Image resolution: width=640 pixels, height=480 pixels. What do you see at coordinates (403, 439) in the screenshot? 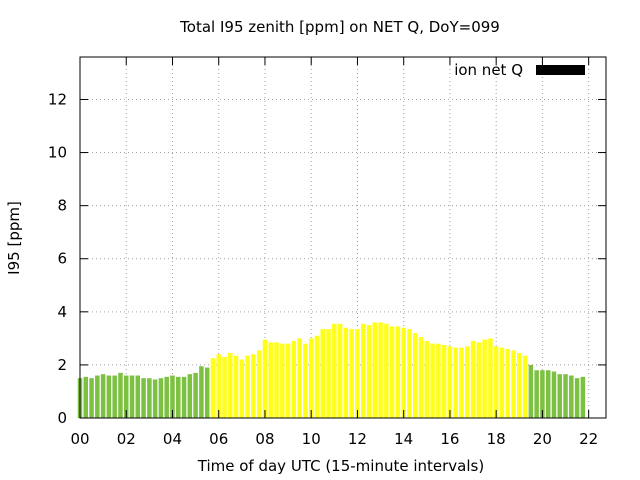
I see `x-tick-label: 14` at bounding box center [403, 439].